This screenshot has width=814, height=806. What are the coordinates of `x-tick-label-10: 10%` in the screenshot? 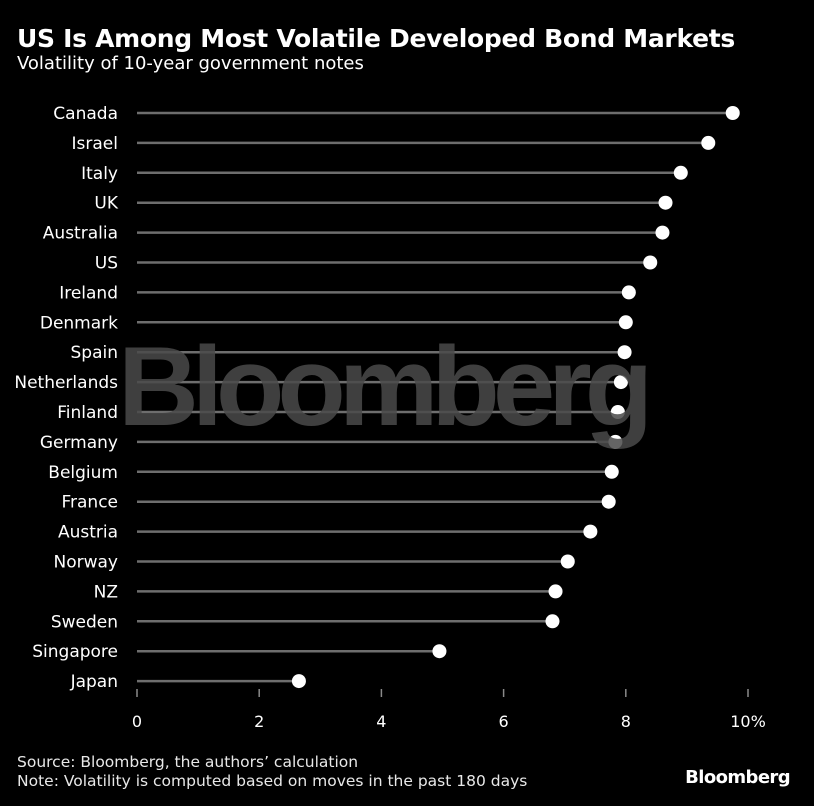 It's located at (748, 721).